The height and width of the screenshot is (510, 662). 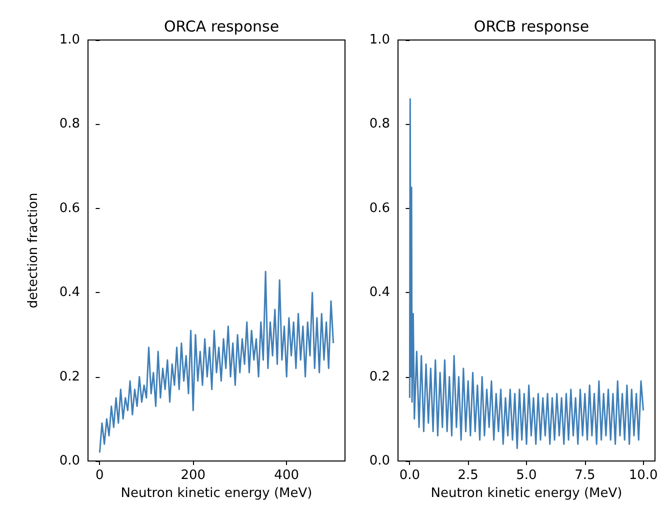 What do you see at coordinates (409, 475) in the screenshot?
I see `x-tick-label: 0.0` at bounding box center [409, 475].